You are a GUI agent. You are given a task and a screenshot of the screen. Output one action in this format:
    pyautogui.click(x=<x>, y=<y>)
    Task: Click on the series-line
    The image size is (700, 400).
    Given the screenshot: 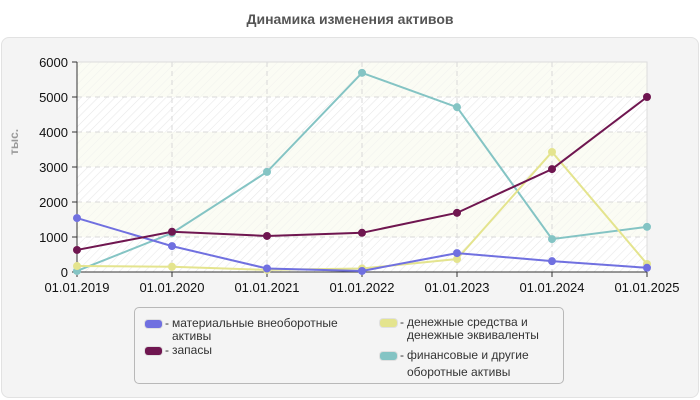 What is the action you would take?
    pyautogui.click(x=362, y=244)
    